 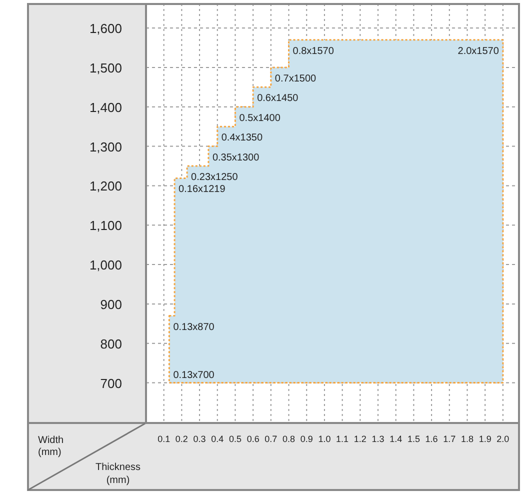 What do you see at coordinates (105, 28) in the screenshot?
I see `y-tick-label: 1,600` at bounding box center [105, 28].